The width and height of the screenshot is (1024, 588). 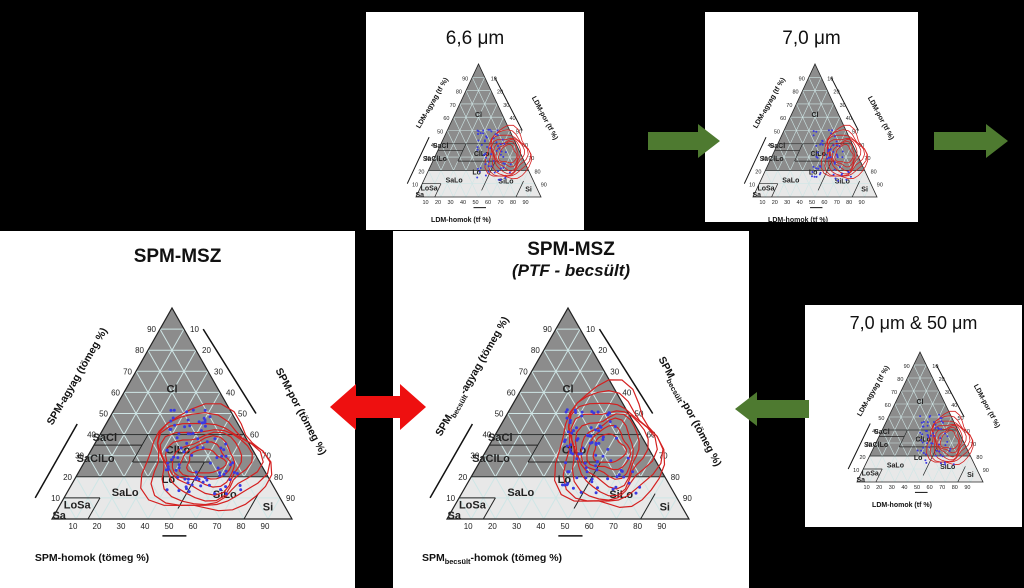 I want to click on axis-label-sand: SPMbecsült-homok (tömeg %), so click(x=492, y=559).